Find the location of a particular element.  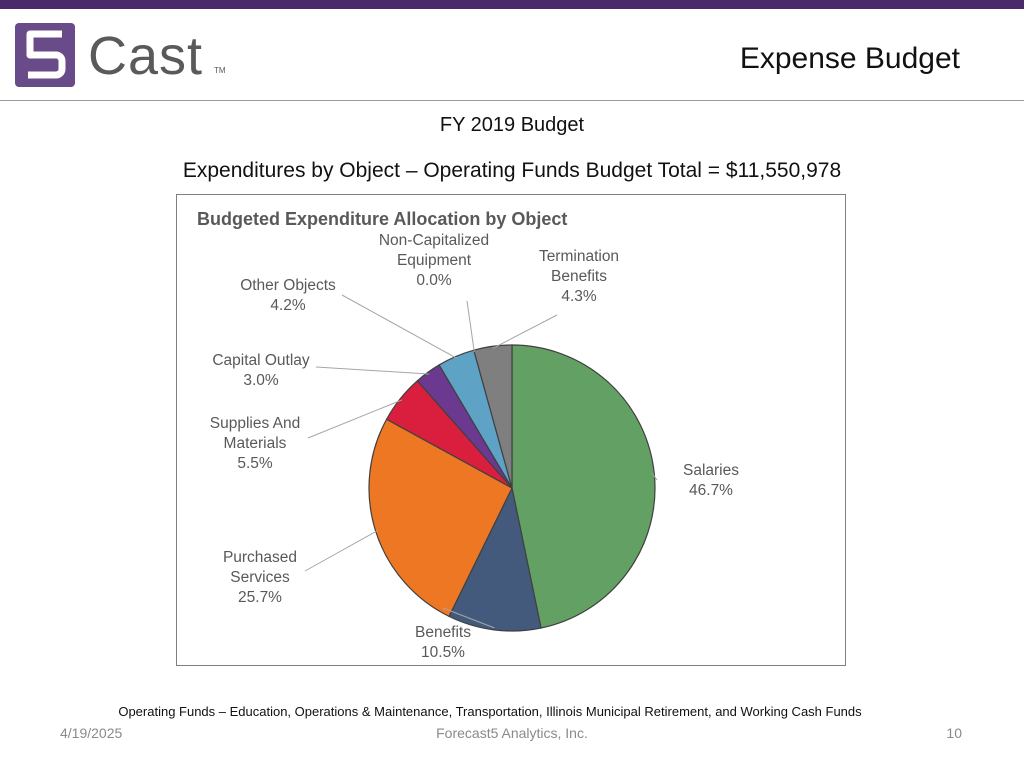

company-logo: Cast TM is located at coordinates (120, 55).